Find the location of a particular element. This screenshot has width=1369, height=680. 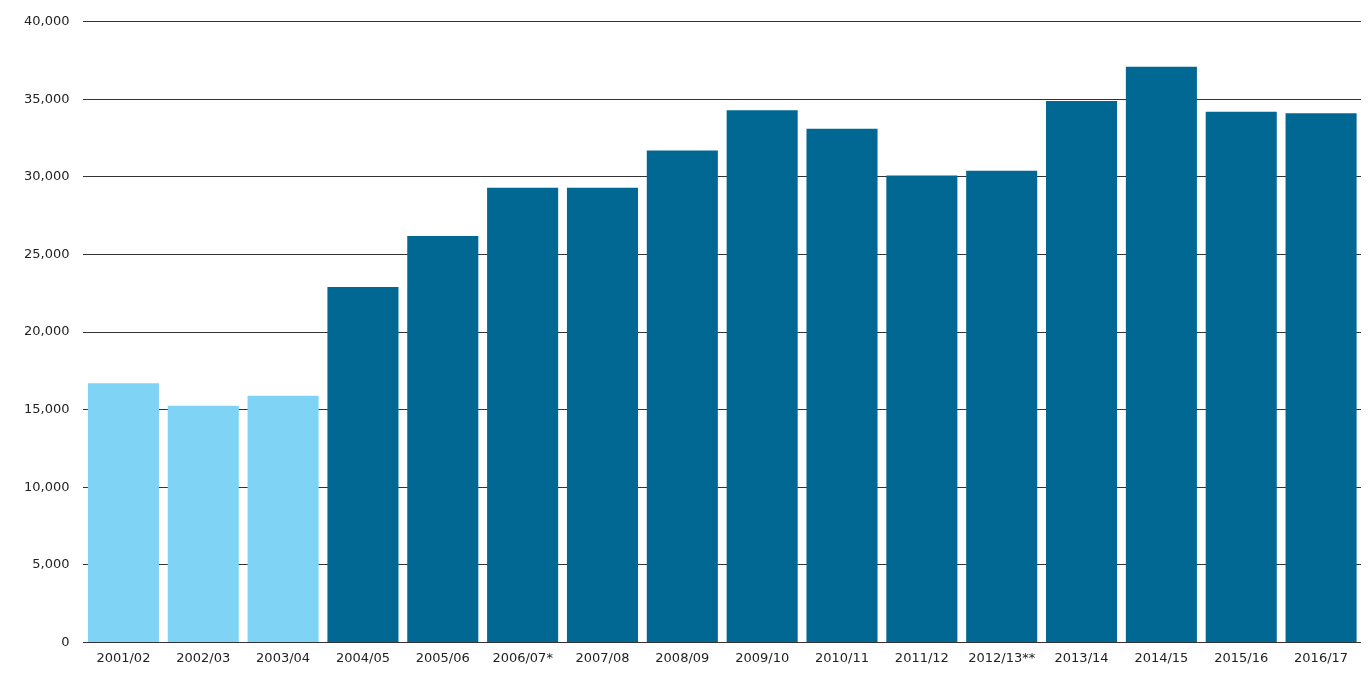

x-tick-label: 2011/12 is located at coordinates (921, 657).